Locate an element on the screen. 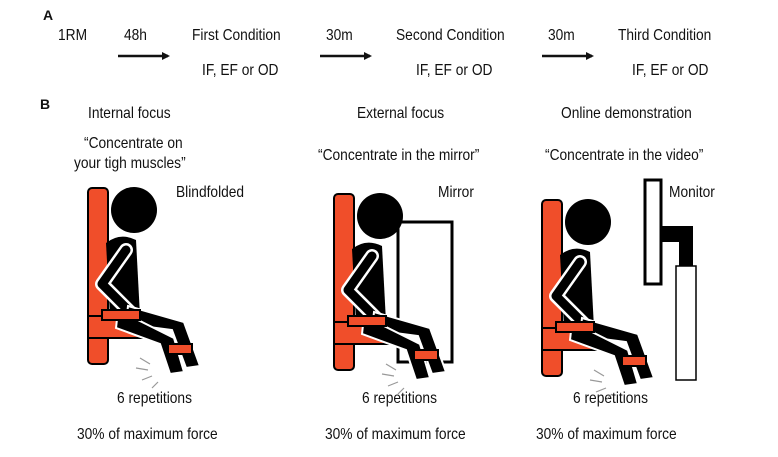 The image size is (778, 457). condition-online-reps: 6 repetitions is located at coordinates (610, 398).